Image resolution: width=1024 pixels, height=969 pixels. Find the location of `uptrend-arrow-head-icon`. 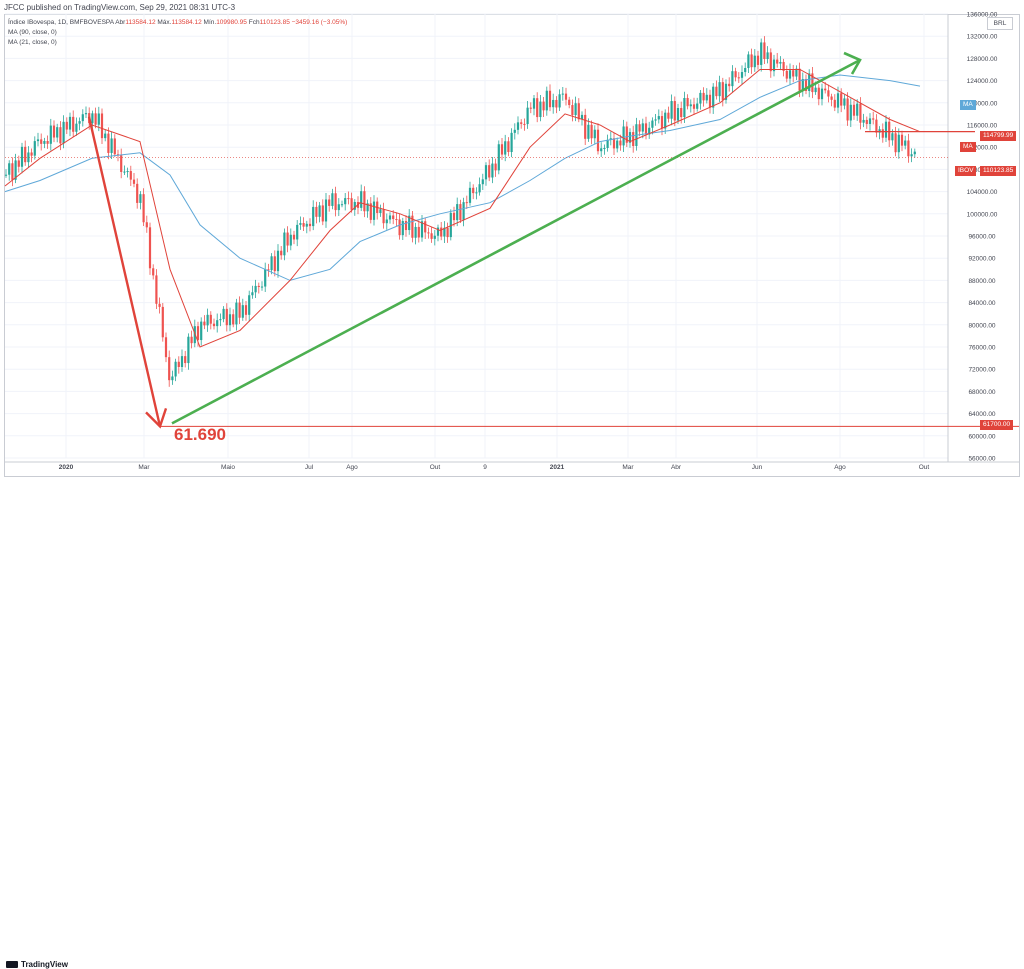

uptrend-arrow-head-icon is located at coordinates (852, 63).